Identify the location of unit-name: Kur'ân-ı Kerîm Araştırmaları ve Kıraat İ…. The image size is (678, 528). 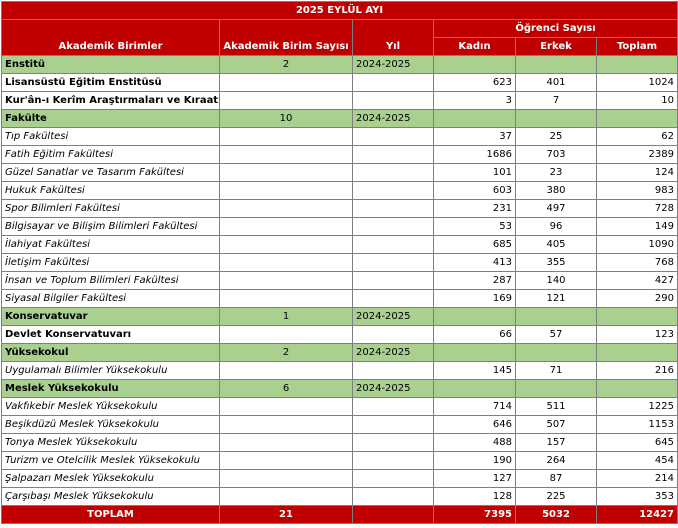
(110, 100).